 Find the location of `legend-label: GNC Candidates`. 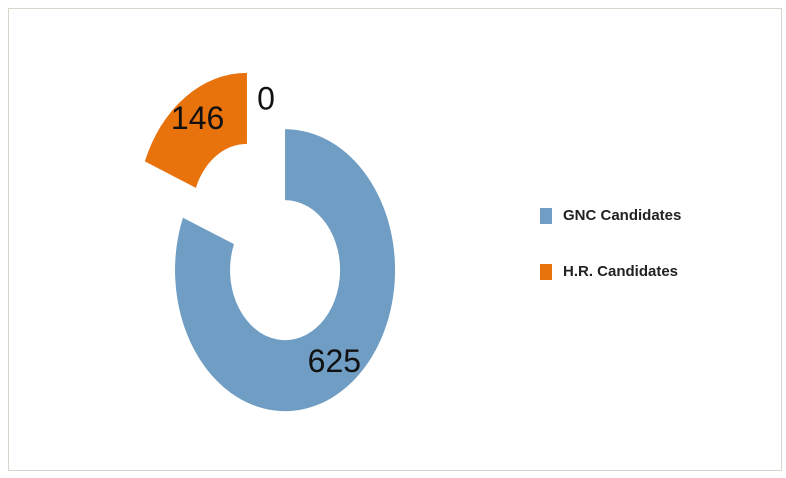

legend-label: GNC Candidates is located at coordinates (622, 215).